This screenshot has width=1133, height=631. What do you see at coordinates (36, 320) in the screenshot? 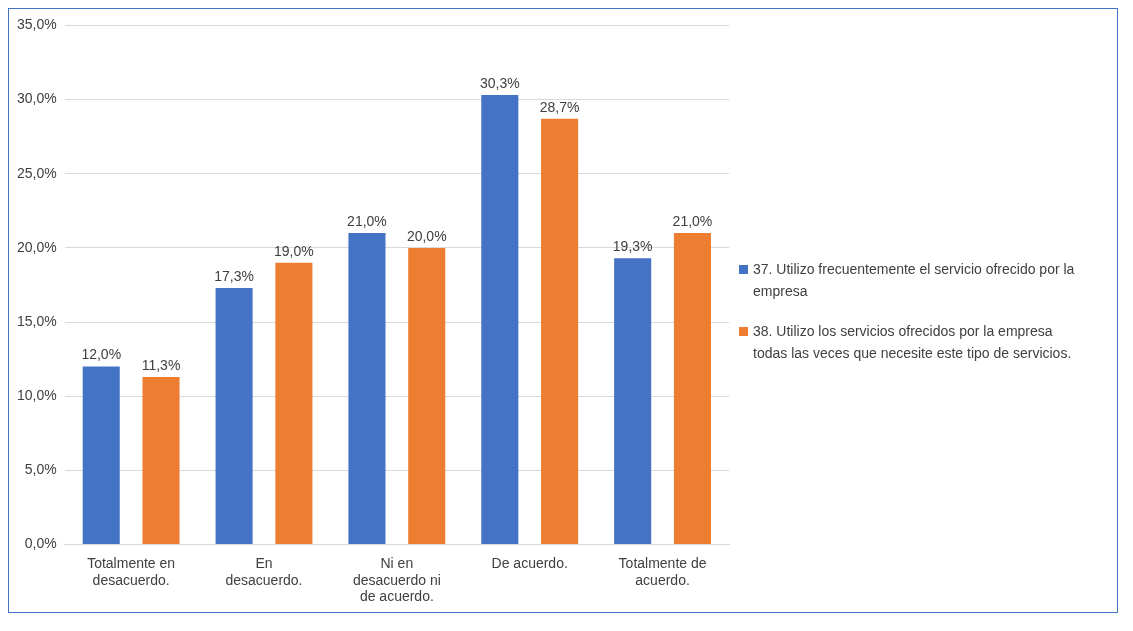
I see `y-tick-label: 15,0%` at bounding box center [36, 320].